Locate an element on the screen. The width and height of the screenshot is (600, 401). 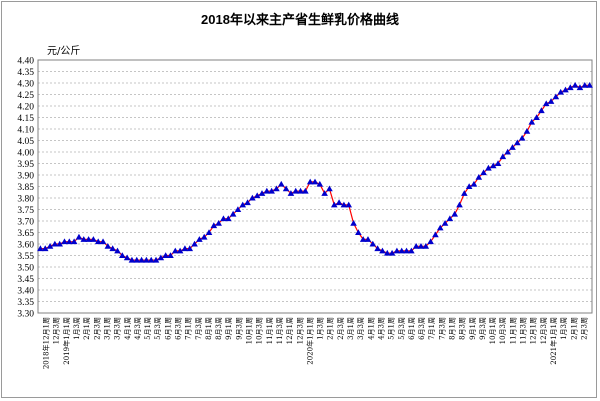
y-tick-label: 3.90 is located at coordinates (25, 176).